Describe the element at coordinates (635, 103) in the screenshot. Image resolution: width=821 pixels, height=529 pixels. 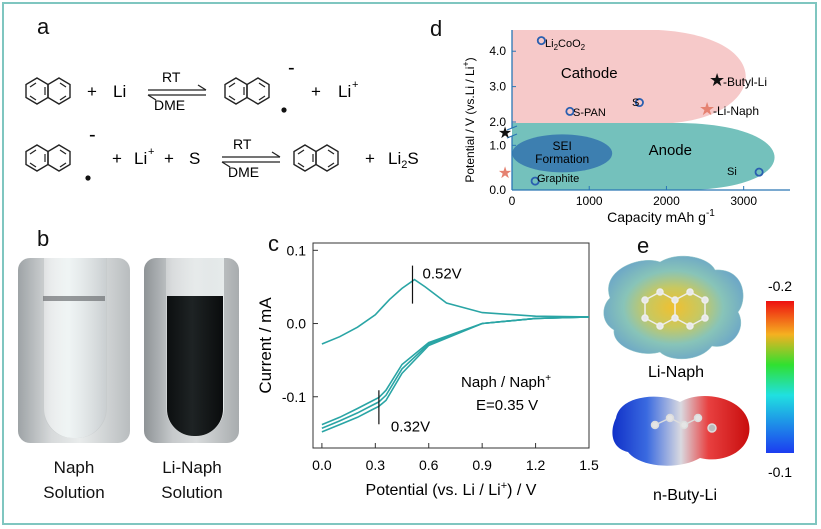
I see `point-label-s: S` at that location.